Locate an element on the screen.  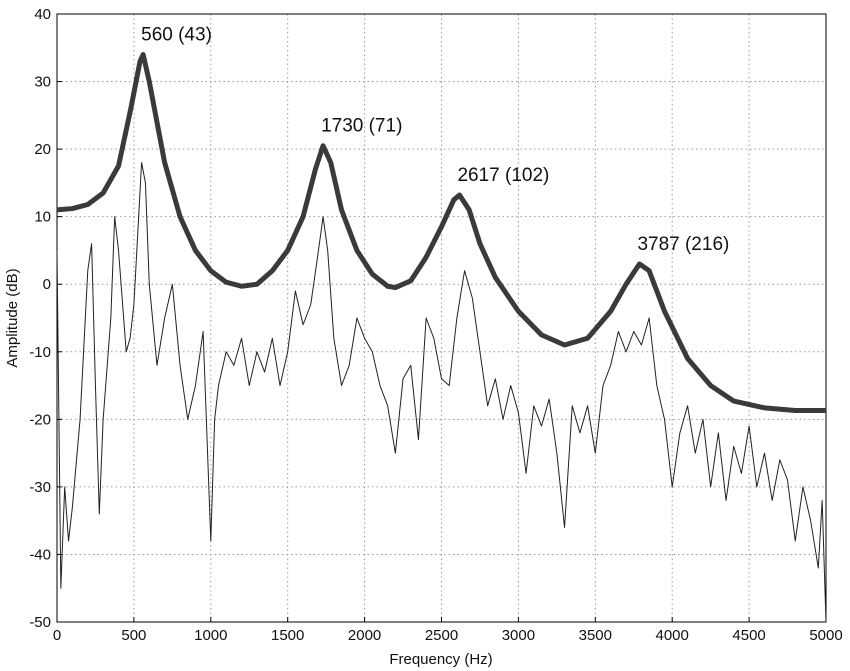
y-tick-label: 10 is located at coordinates (42, 217).